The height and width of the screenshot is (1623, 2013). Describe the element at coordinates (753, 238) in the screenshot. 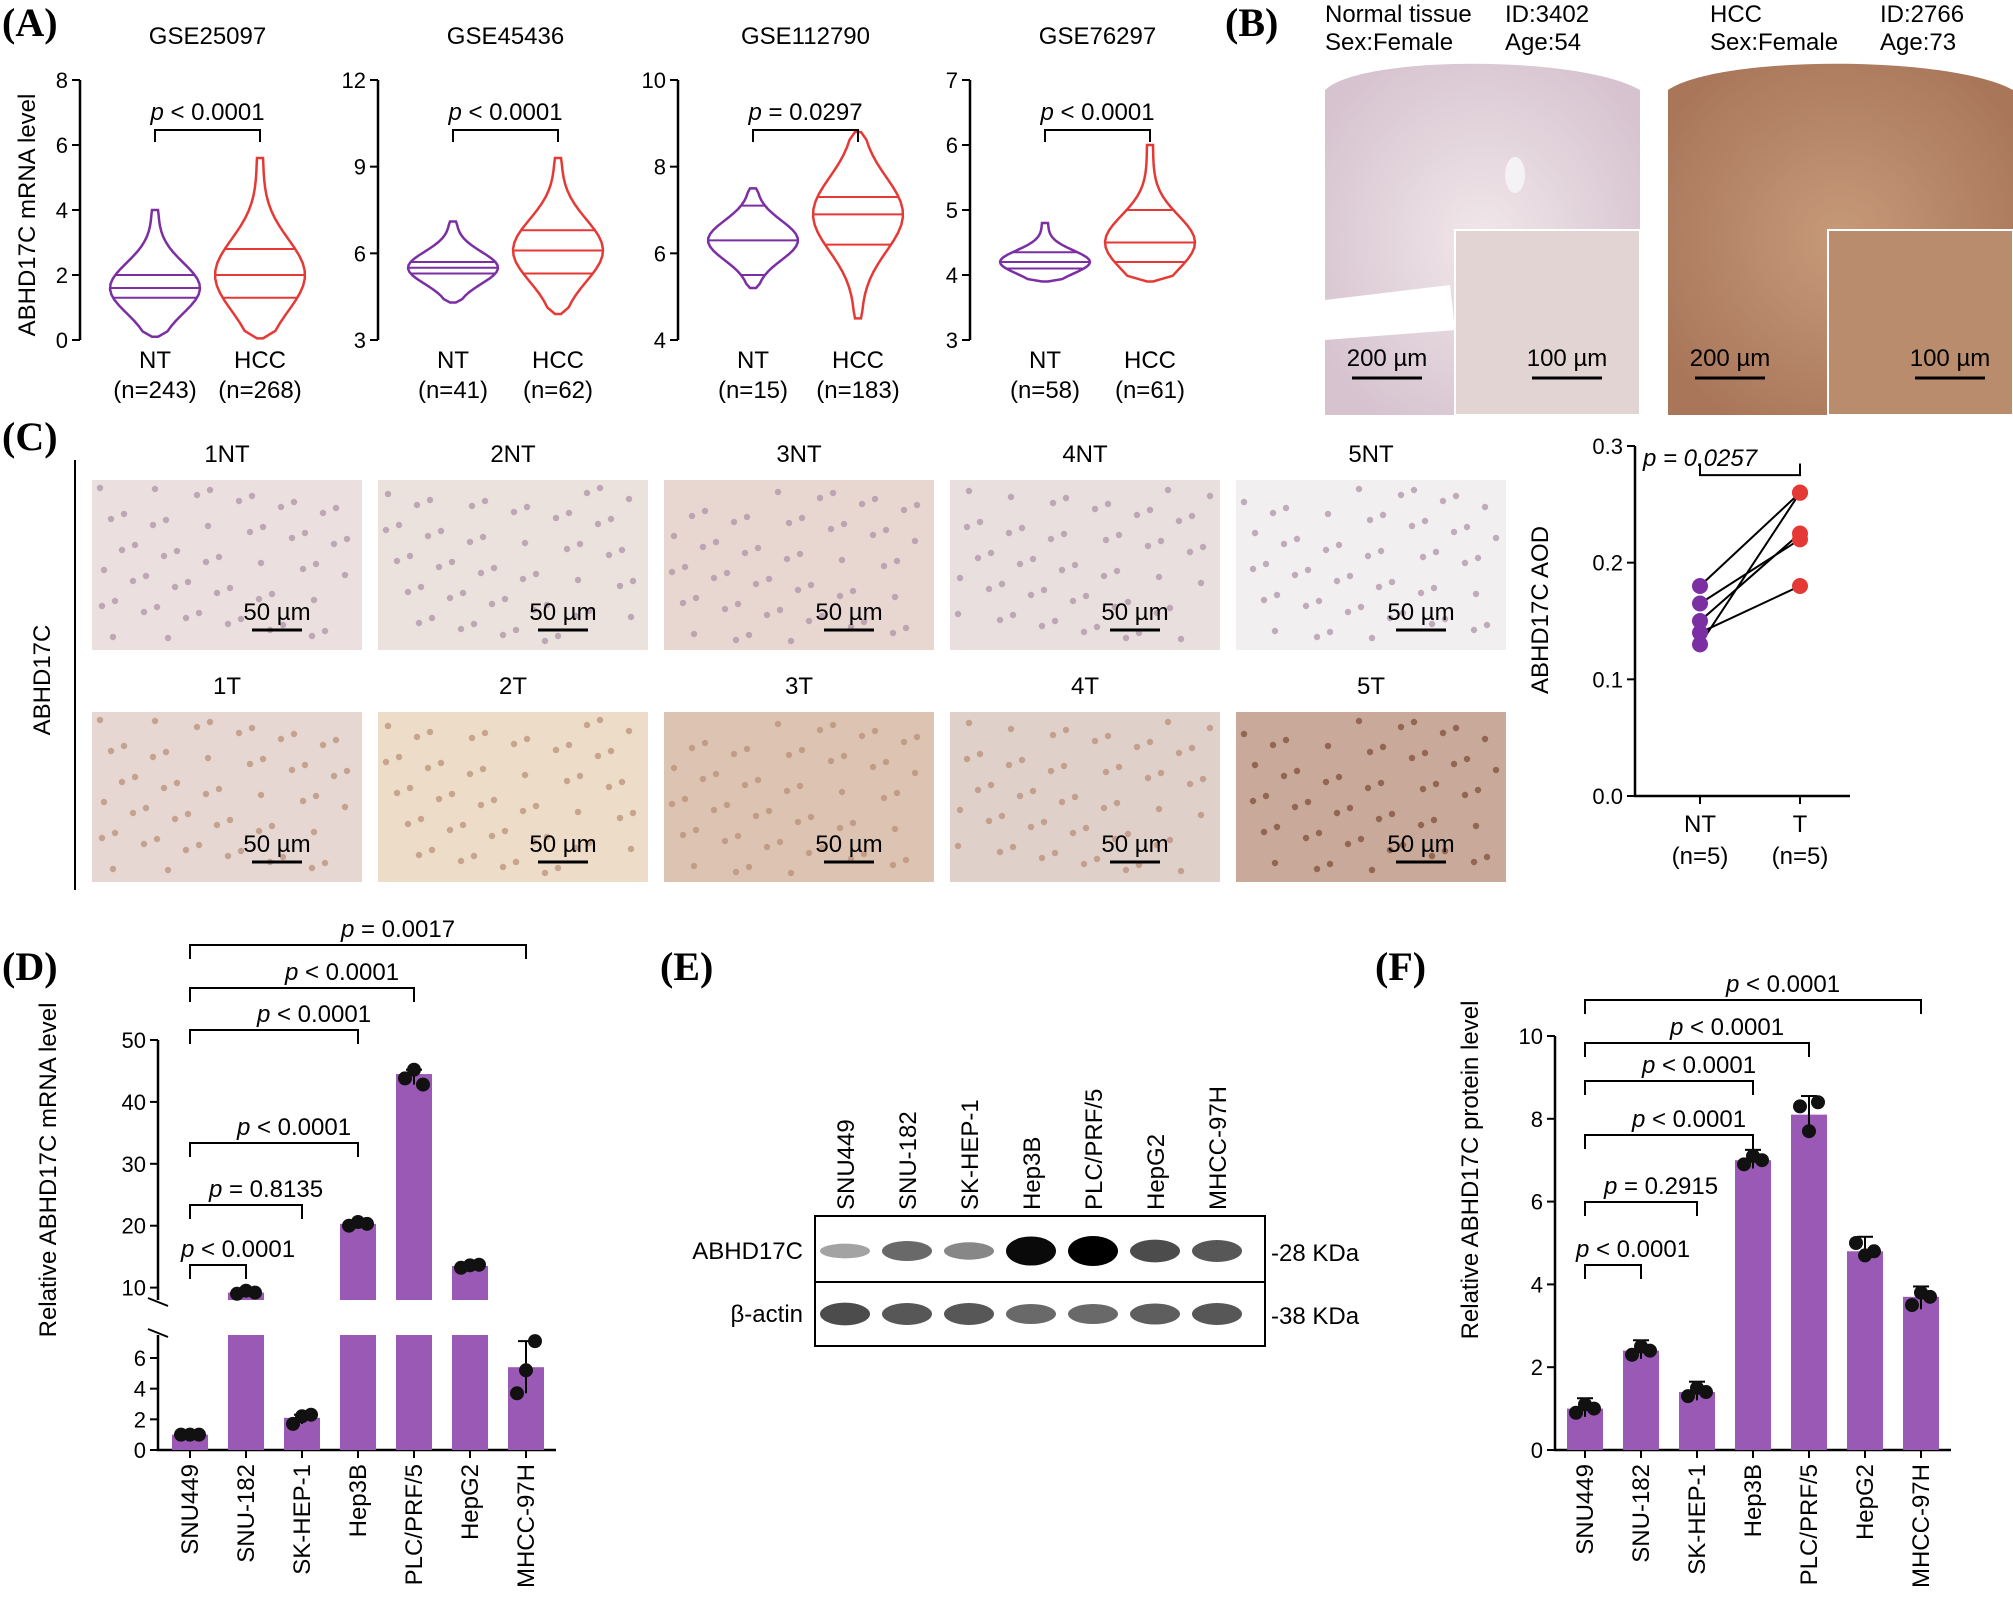

I see `violin-nt` at that location.